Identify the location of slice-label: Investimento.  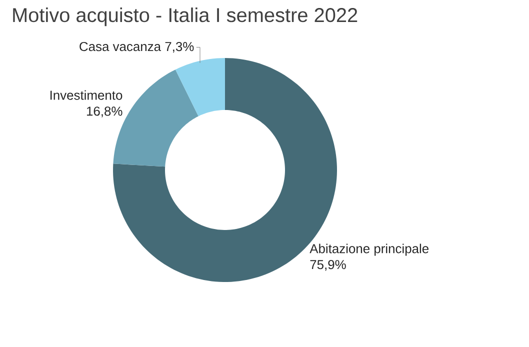
(86, 95).